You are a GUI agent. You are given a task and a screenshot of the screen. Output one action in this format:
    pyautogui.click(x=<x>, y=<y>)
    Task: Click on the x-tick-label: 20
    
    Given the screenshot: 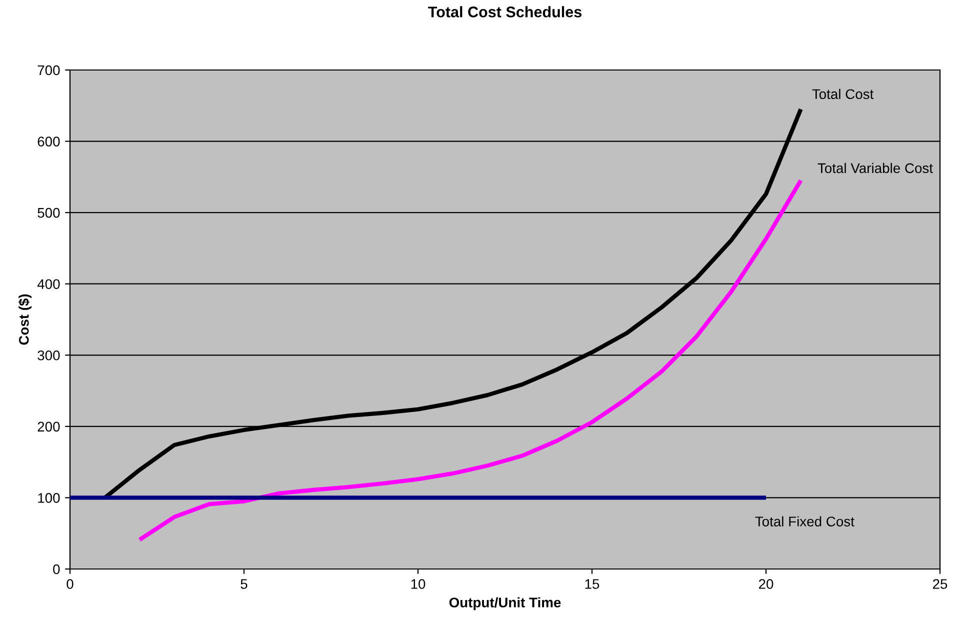 What is the action you would take?
    pyautogui.click(x=766, y=584)
    